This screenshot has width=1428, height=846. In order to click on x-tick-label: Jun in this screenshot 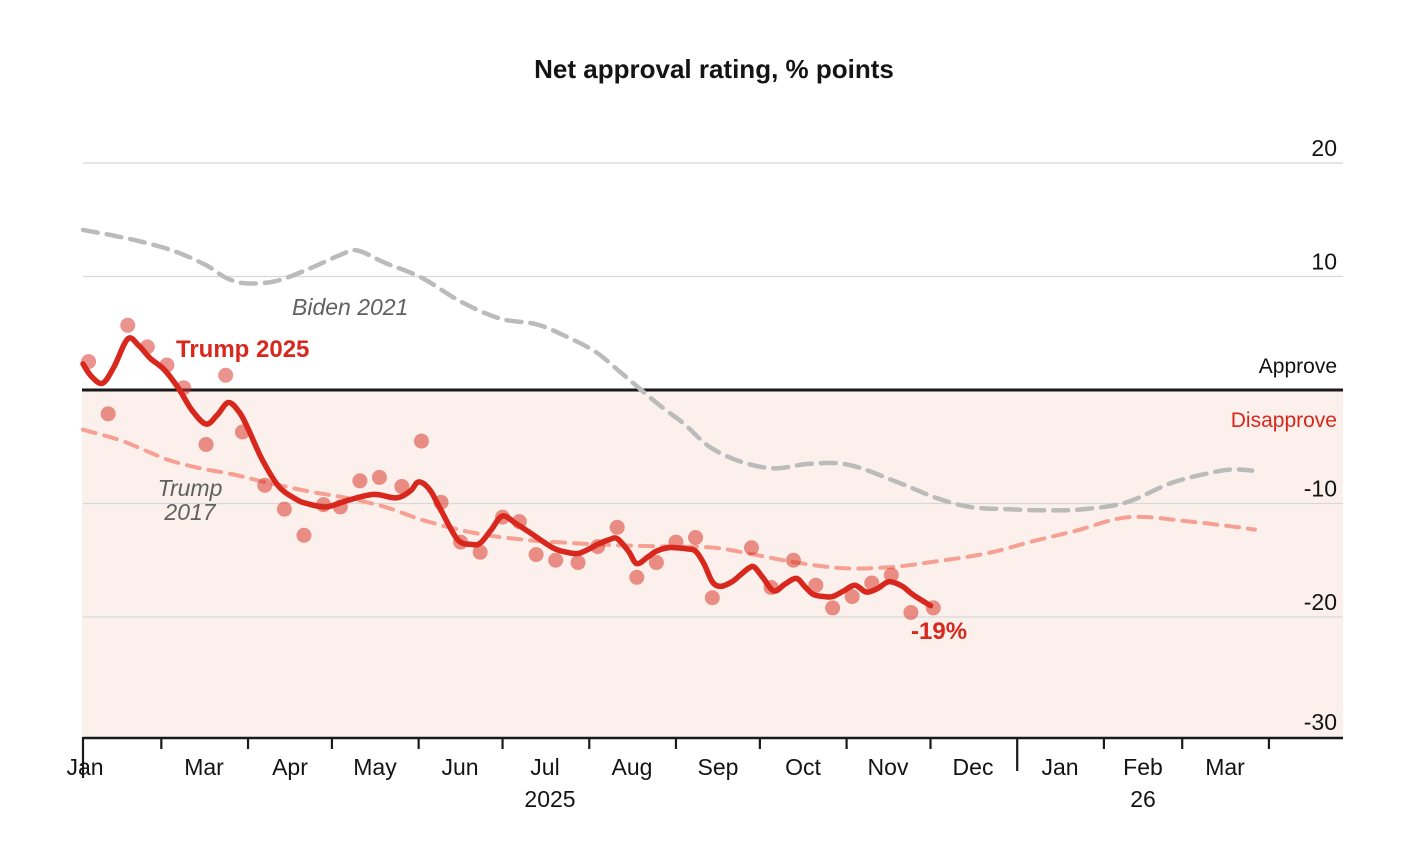, I will do `click(459, 767)`.